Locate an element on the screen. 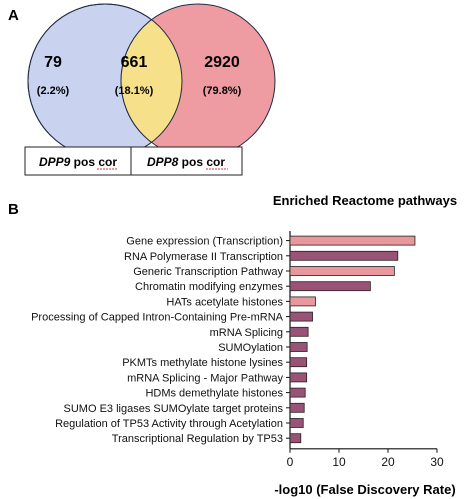 Image resolution: width=474 pixels, height=499 pixels. venn-overlap is located at coordinates (151, 81).